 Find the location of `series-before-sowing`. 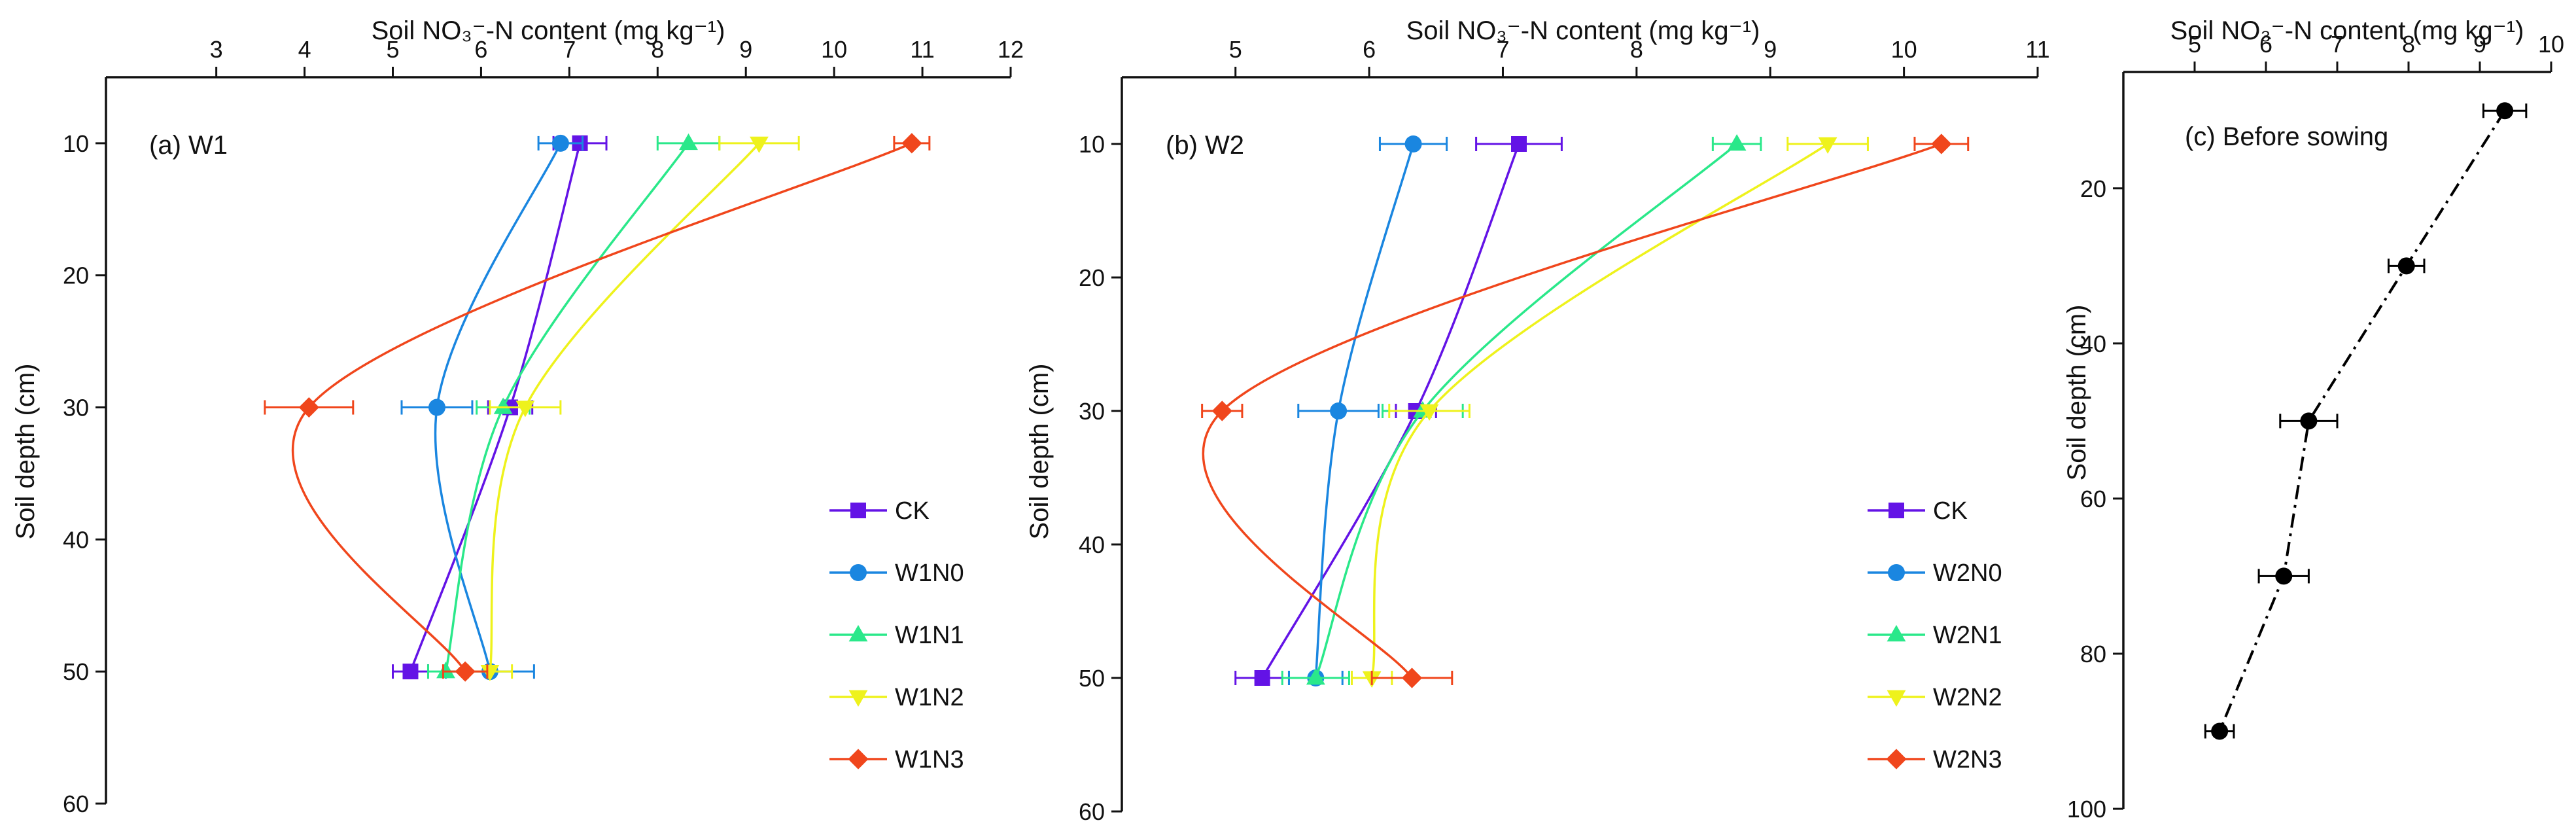

series-before-sowing is located at coordinates (2366, 421).